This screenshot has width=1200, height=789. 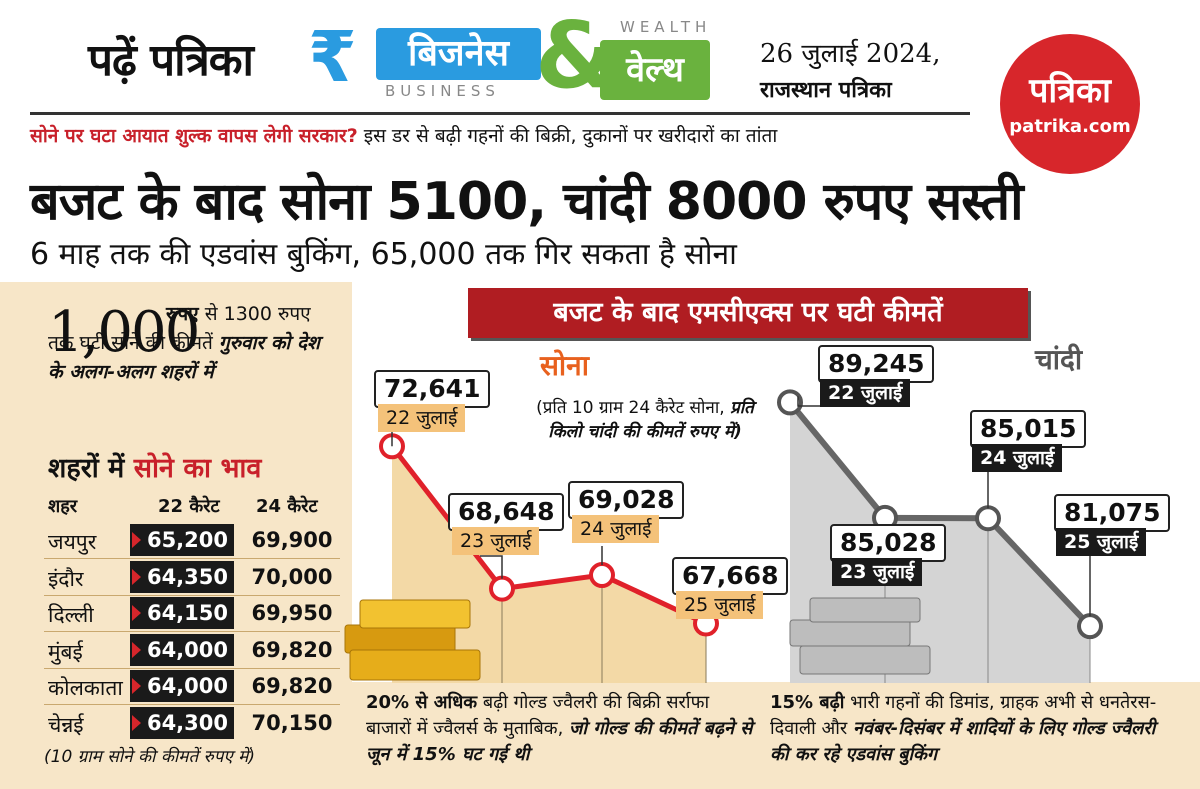 I want to click on city-name: मुंबई, so click(x=65, y=652).